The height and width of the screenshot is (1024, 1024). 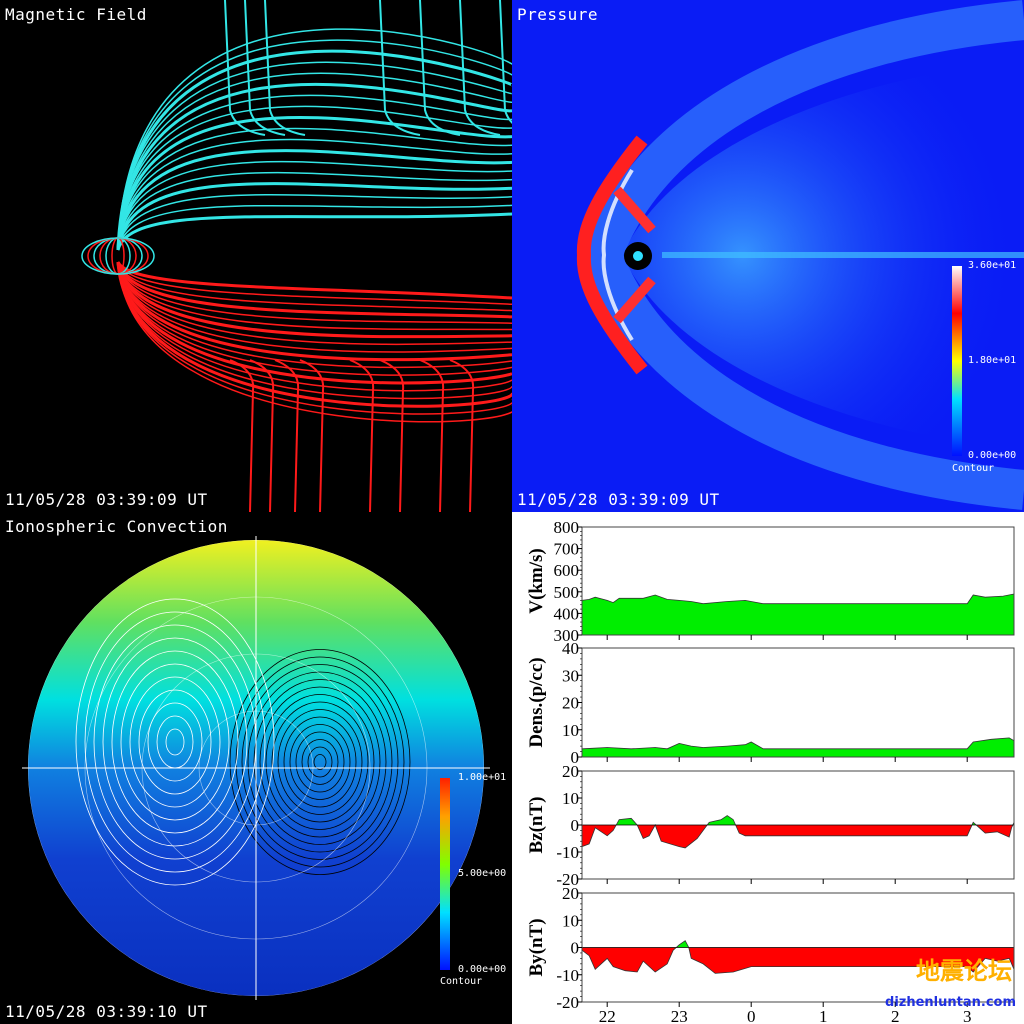 I want to click on y-tick-label: -10, so click(x=567, y=975).